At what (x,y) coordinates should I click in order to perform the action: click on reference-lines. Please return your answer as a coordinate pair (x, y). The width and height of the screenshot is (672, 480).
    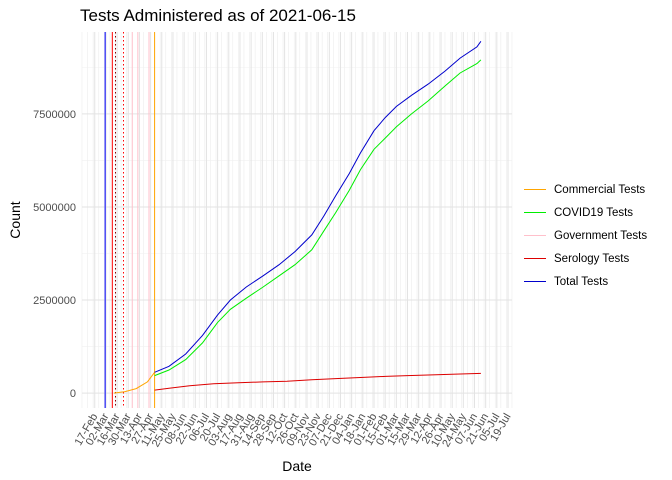
    Looking at the image, I should click on (130, 220).